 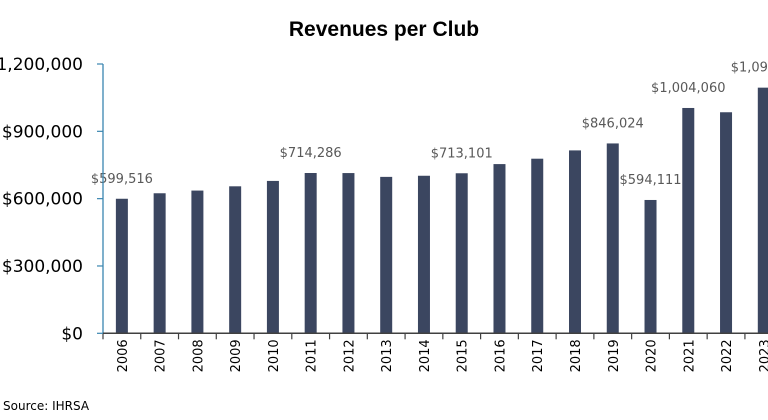 What do you see at coordinates (72, 334) in the screenshot?
I see `y-tick-label: $0` at bounding box center [72, 334].